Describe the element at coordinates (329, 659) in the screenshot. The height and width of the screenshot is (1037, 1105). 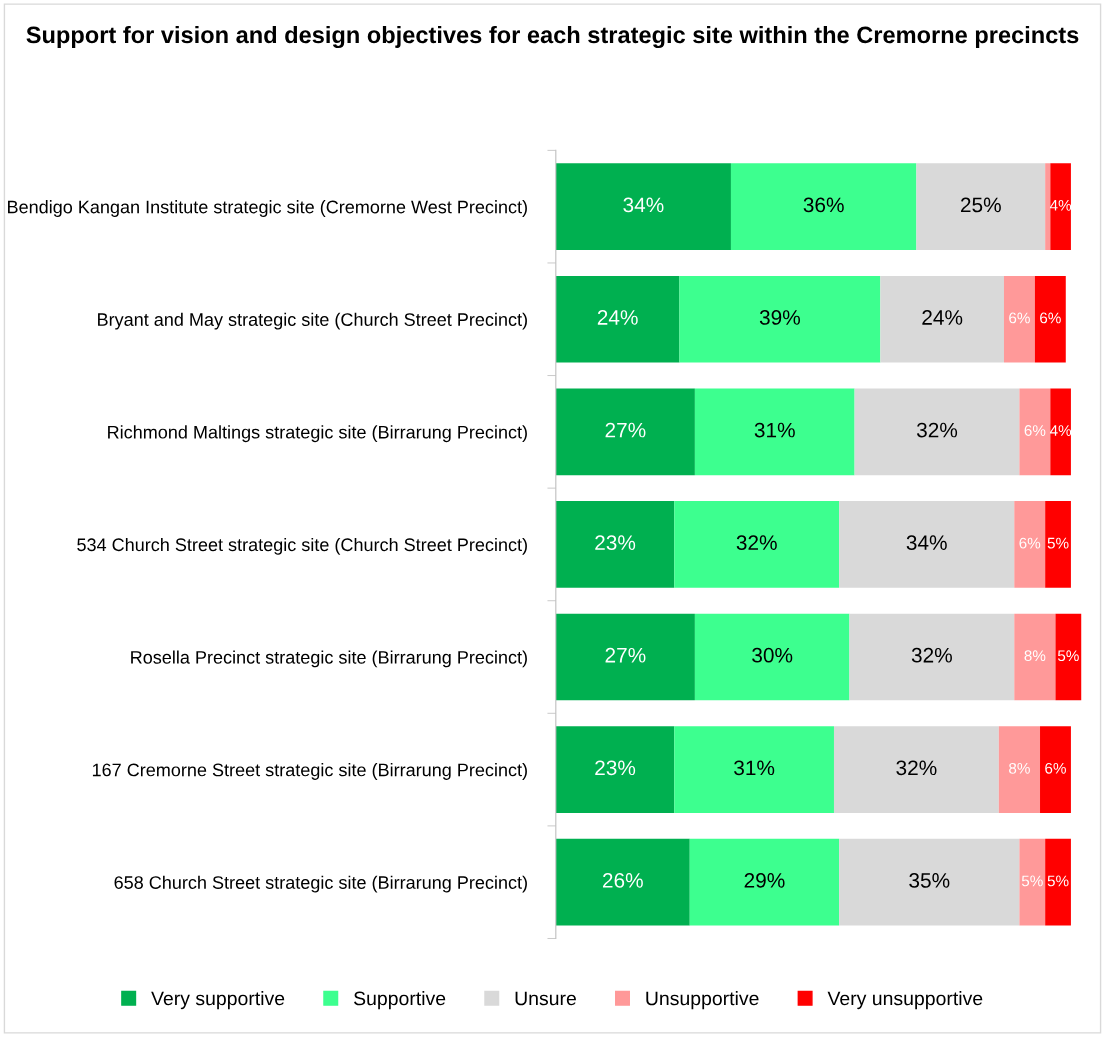
I see `y-tick-label: Rosella Precinct strategic site (Birrarung Precinct)` at that location.